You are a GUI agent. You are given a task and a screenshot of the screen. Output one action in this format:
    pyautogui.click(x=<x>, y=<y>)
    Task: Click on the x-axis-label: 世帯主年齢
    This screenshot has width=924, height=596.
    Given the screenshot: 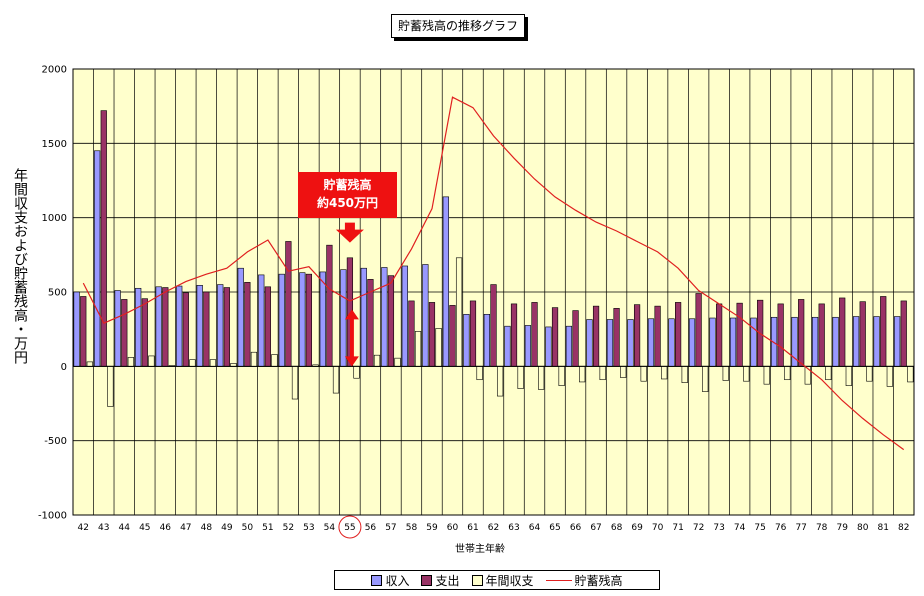 What is the action you would take?
    pyautogui.click(x=480, y=549)
    